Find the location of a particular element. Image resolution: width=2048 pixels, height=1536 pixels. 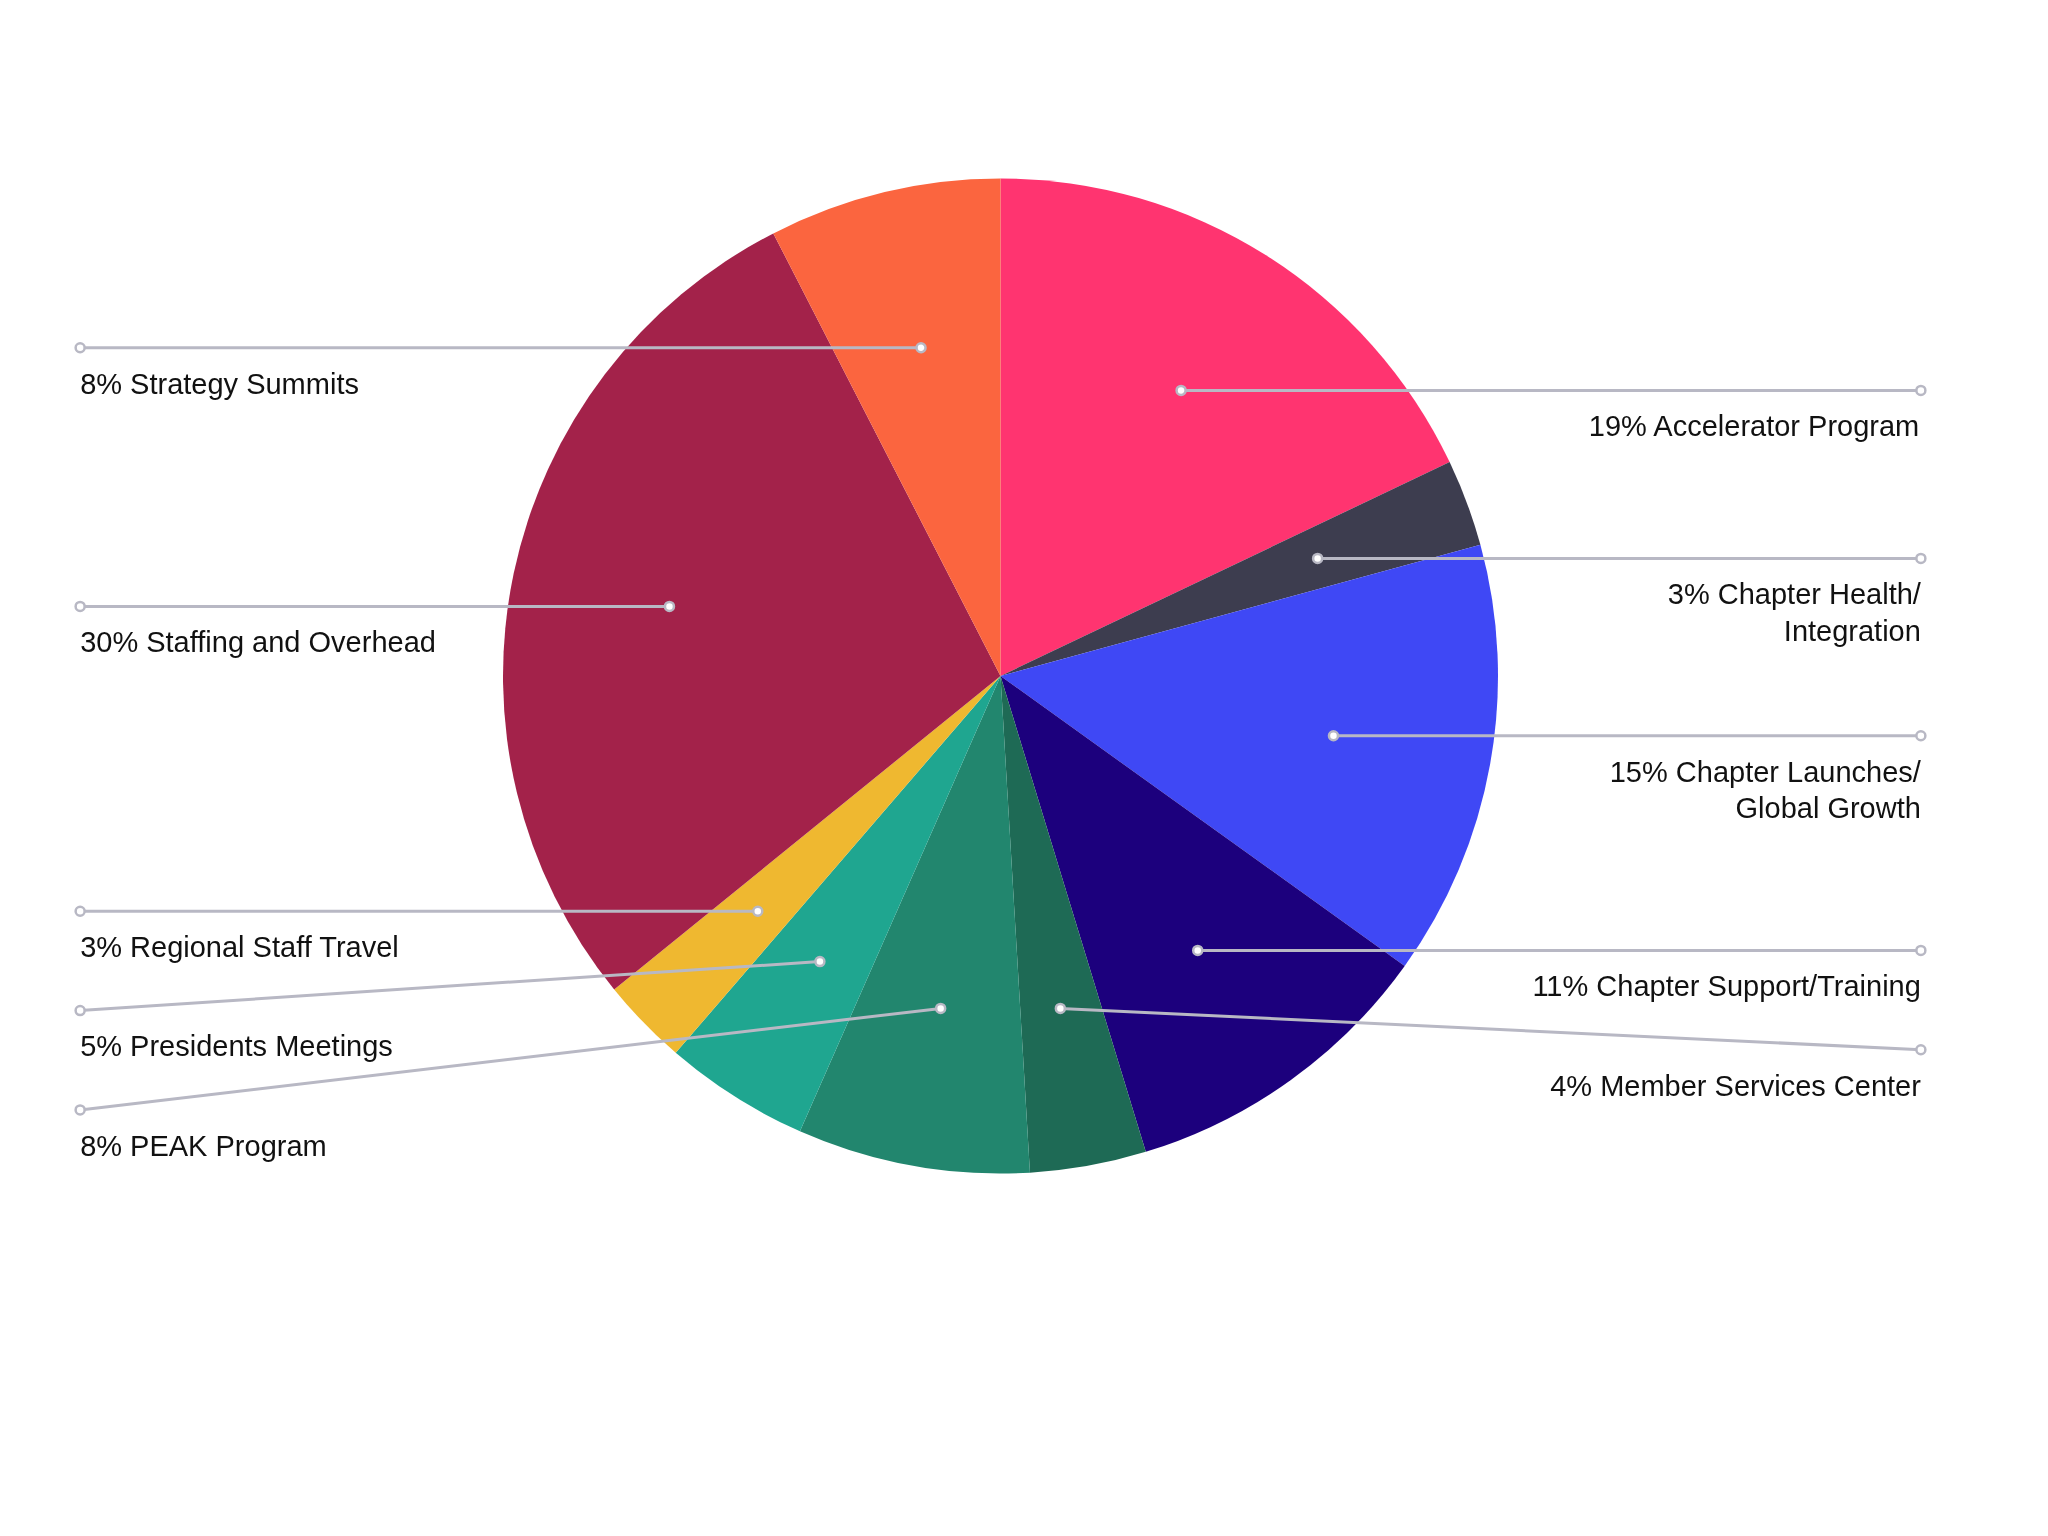

slice-label: 30% Staffing and Overhead is located at coordinates (258, 642).